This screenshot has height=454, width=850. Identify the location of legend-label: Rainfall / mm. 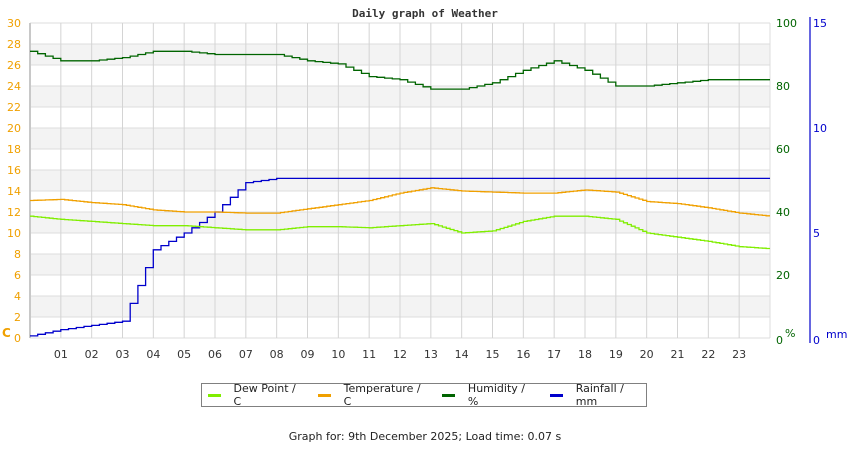
(599, 395).